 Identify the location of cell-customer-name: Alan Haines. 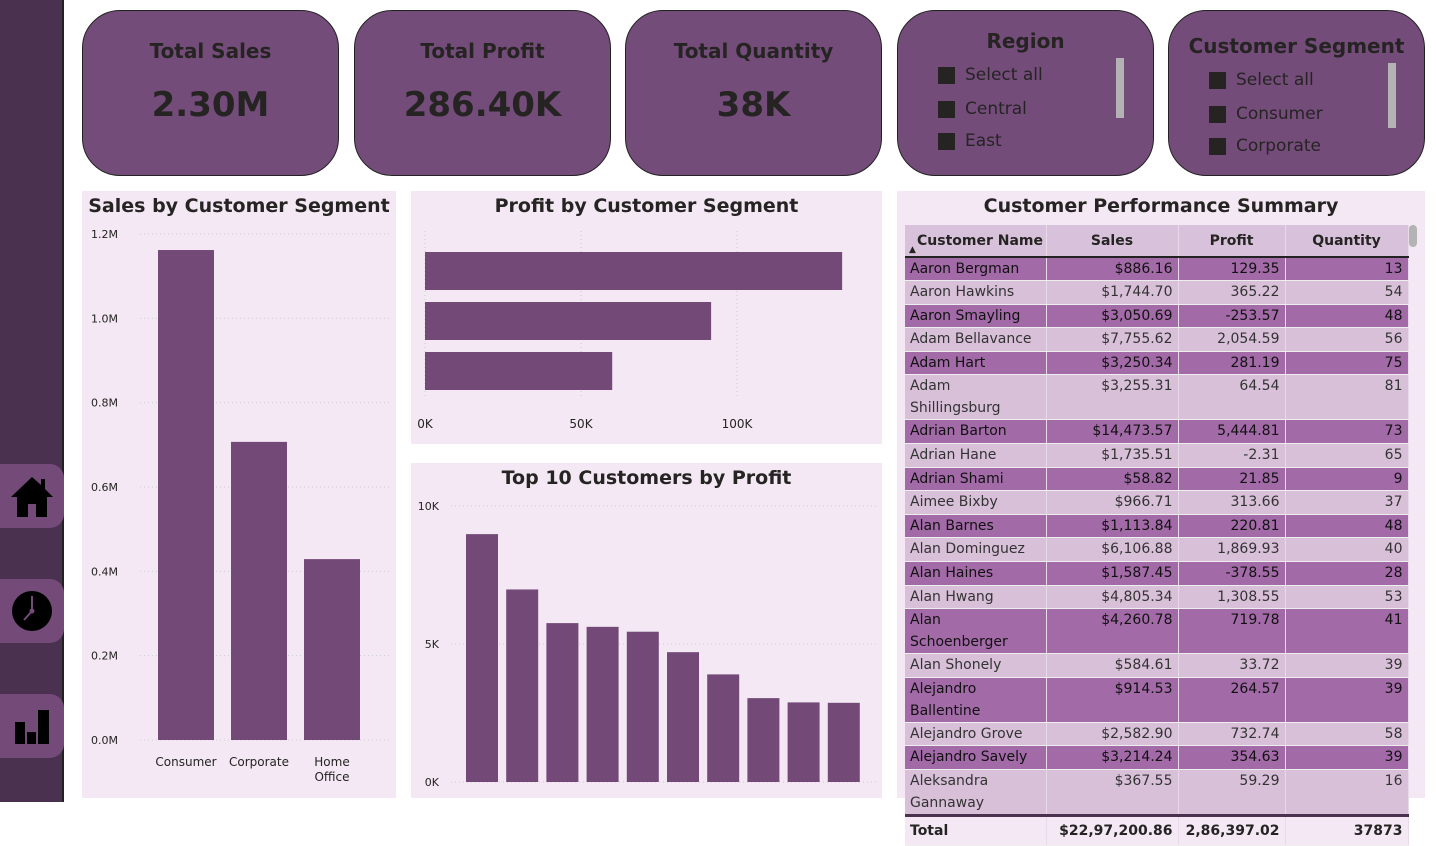
(976, 573).